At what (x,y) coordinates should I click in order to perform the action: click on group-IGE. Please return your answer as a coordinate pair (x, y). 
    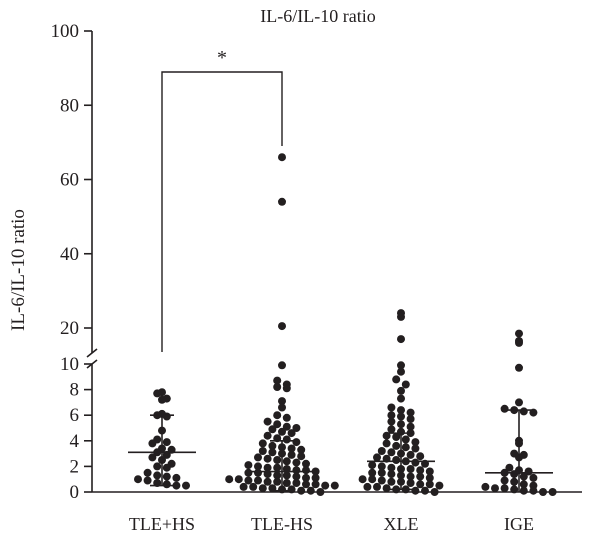
    Looking at the image, I should click on (519, 412).